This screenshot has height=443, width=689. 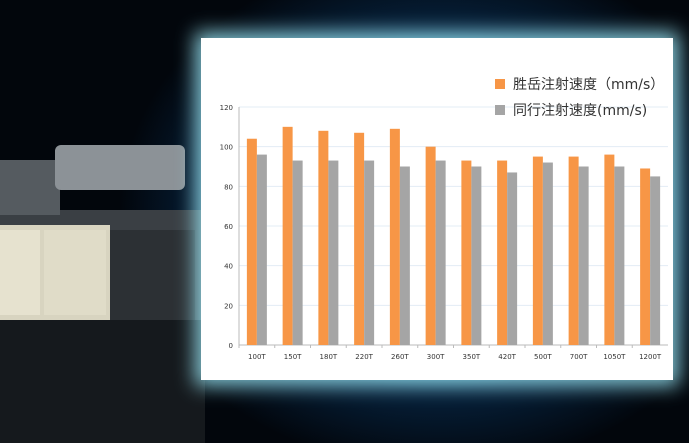 What do you see at coordinates (228, 187) in the screenshot?
I see `y-tick-label: 80` at bounding box center [228, 187].